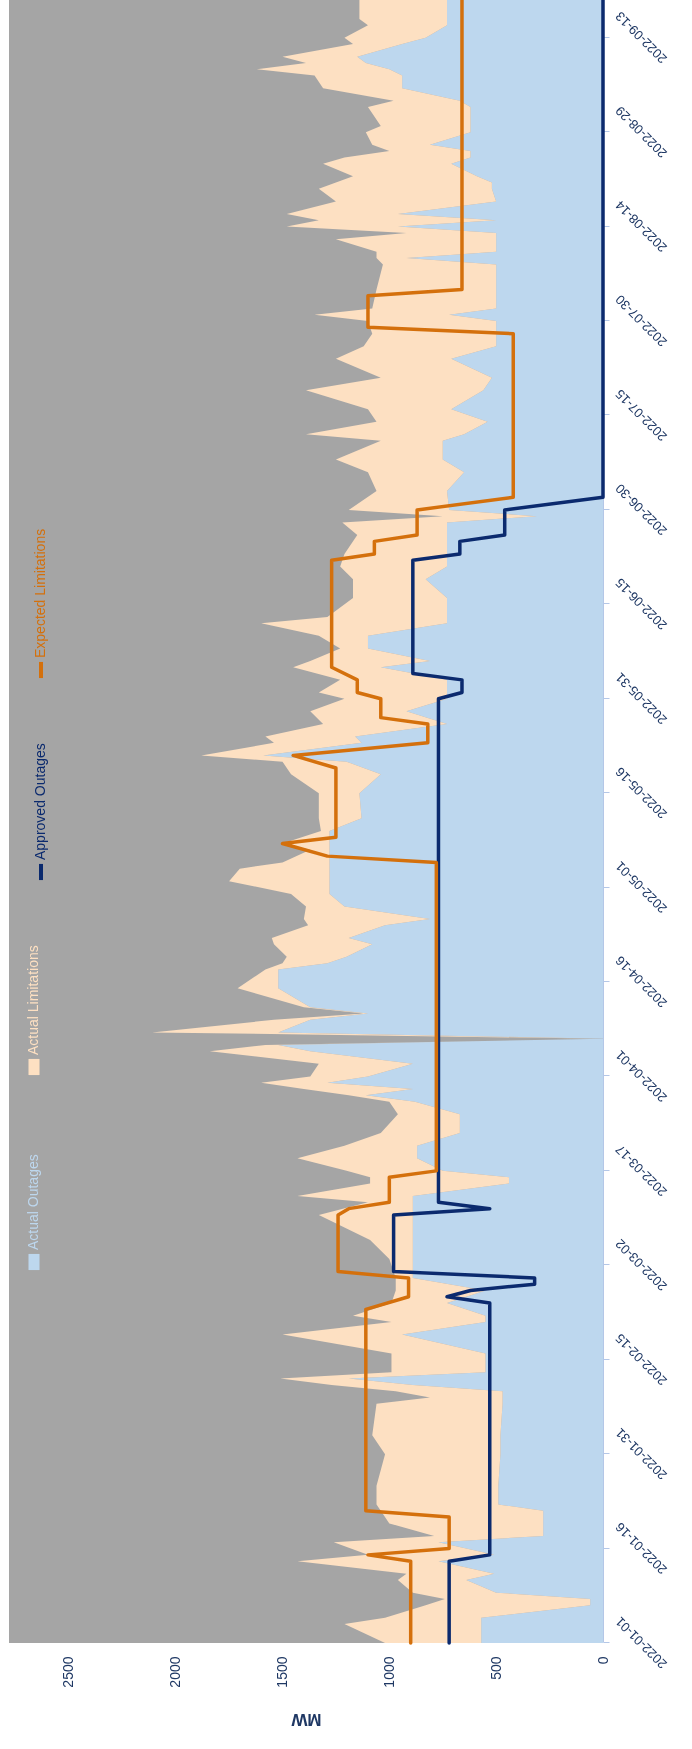 The height and width of the screenshot is (1749, 692). What do you see at coordinates (33, 1202) in the screenshot?
I see `text: Actual Outages` at bounding box center [33, 1202].